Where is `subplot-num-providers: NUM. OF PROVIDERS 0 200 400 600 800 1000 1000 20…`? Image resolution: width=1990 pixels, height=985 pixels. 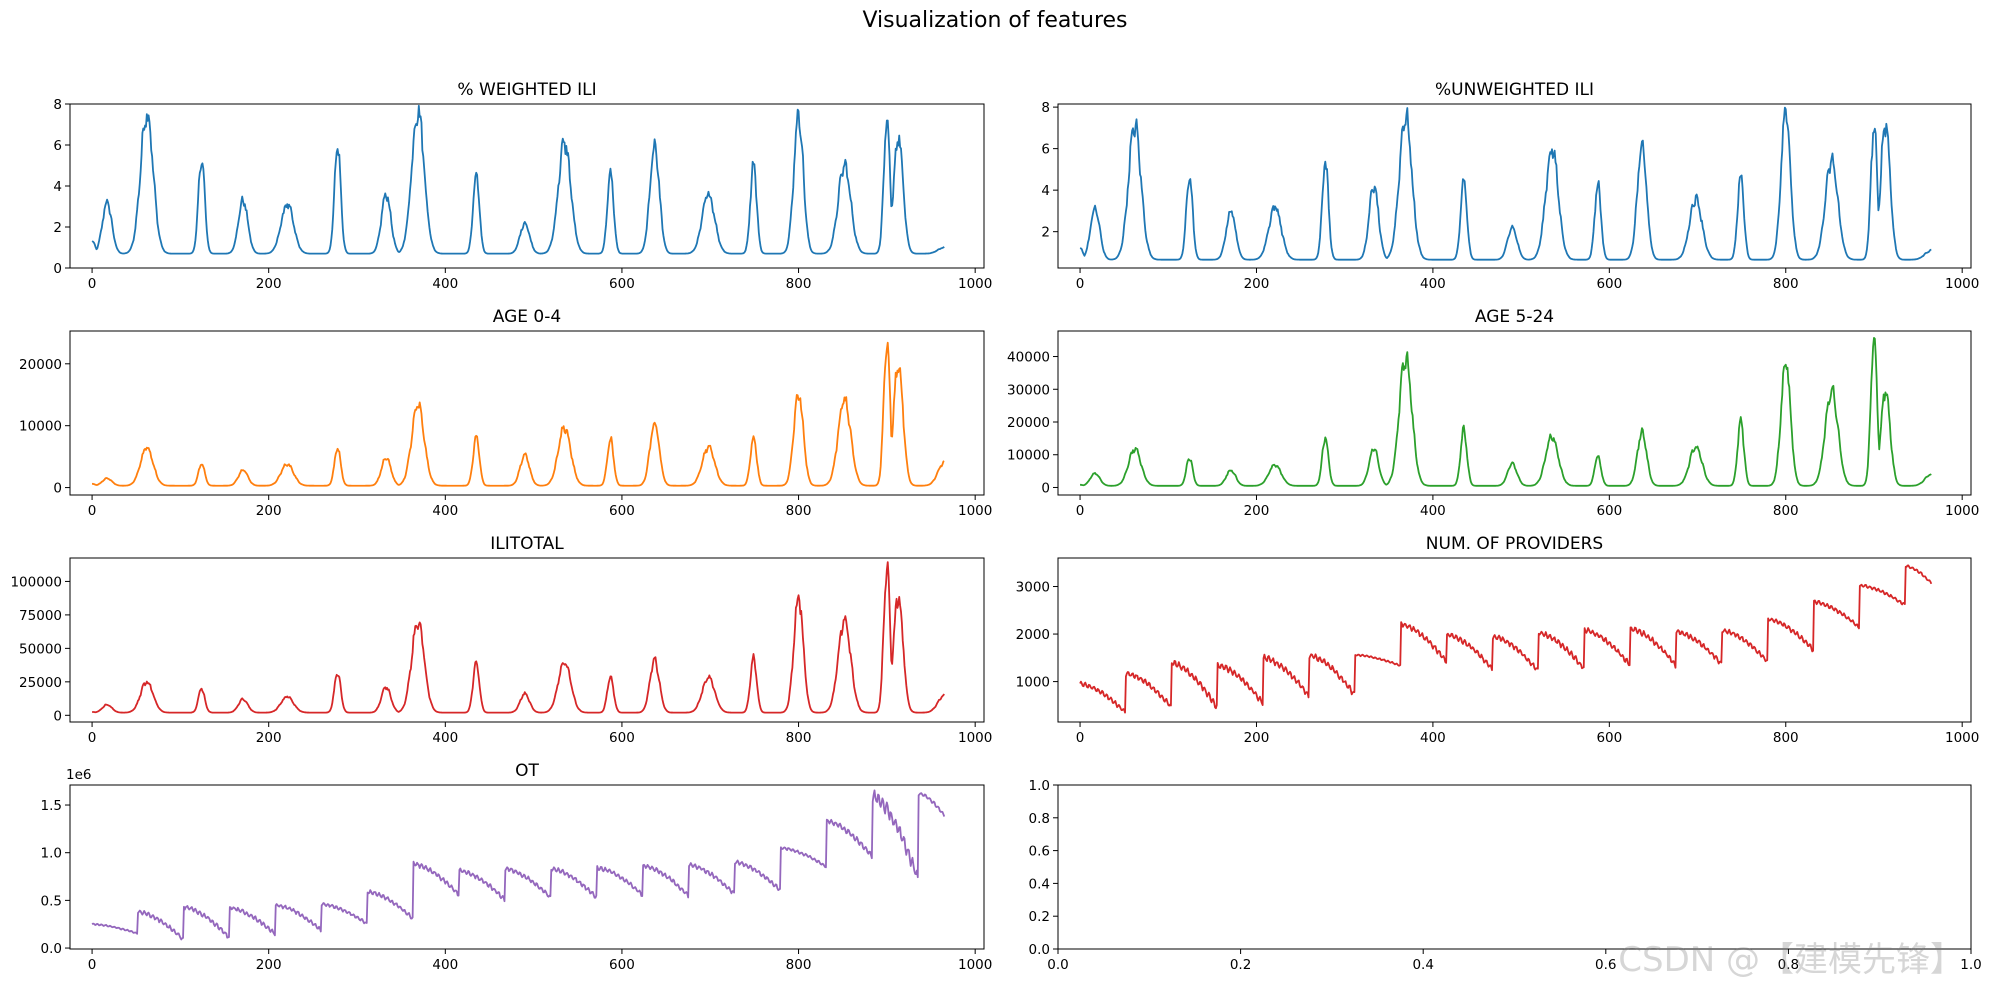
subplot-num-providers: NUM. OF PROVIDERS 0 200 400 600 800 1000 1000 20… is located at coordinates (1498, 640).